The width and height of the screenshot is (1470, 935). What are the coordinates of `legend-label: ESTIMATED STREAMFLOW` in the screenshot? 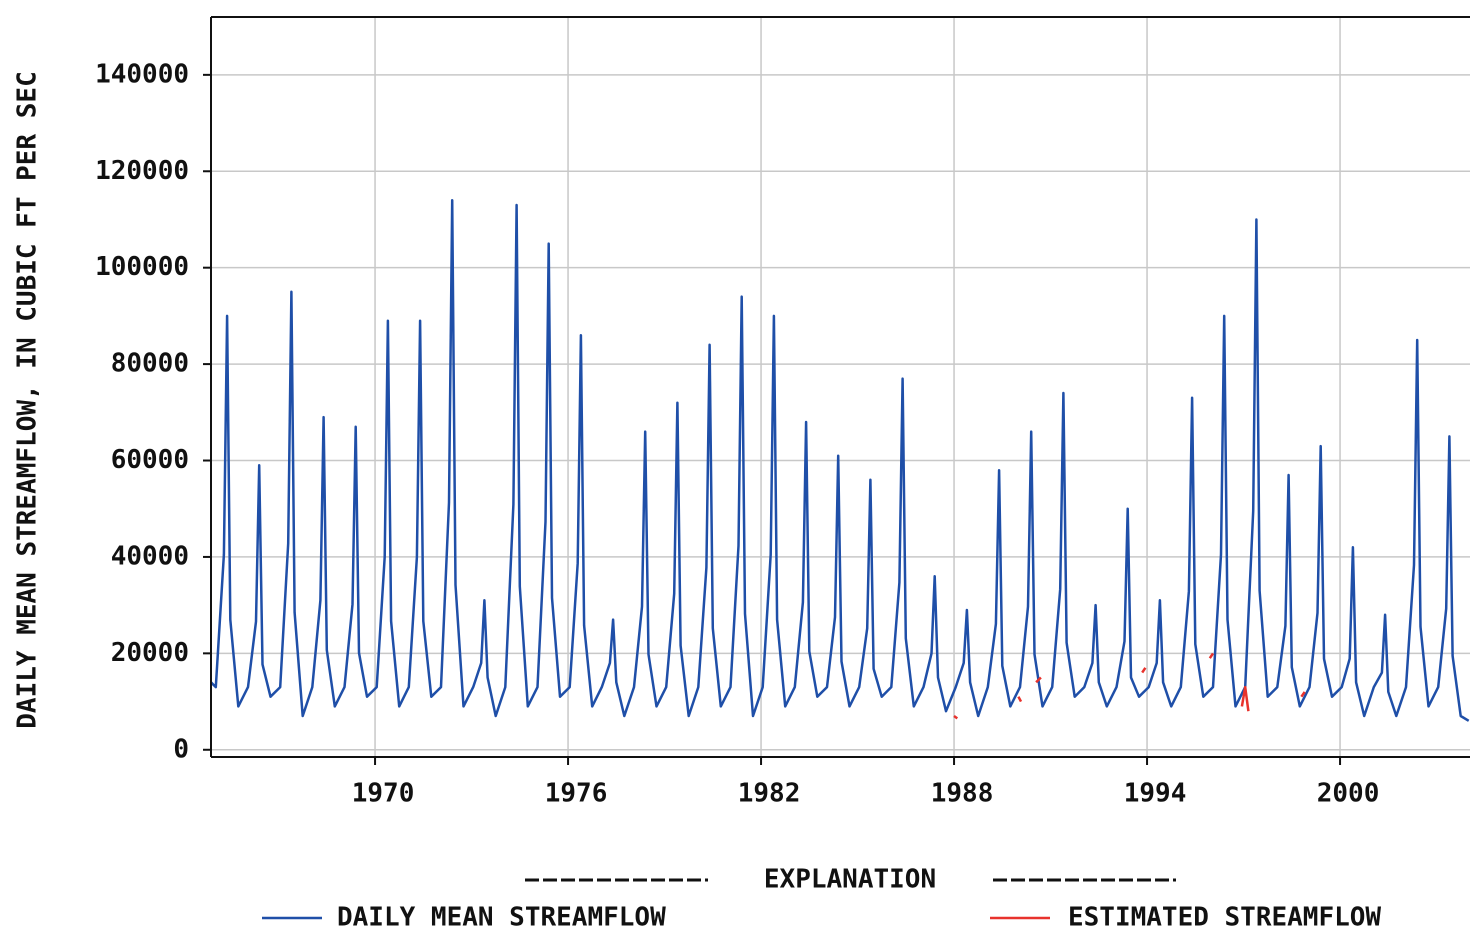 It's located at (1224, 918).